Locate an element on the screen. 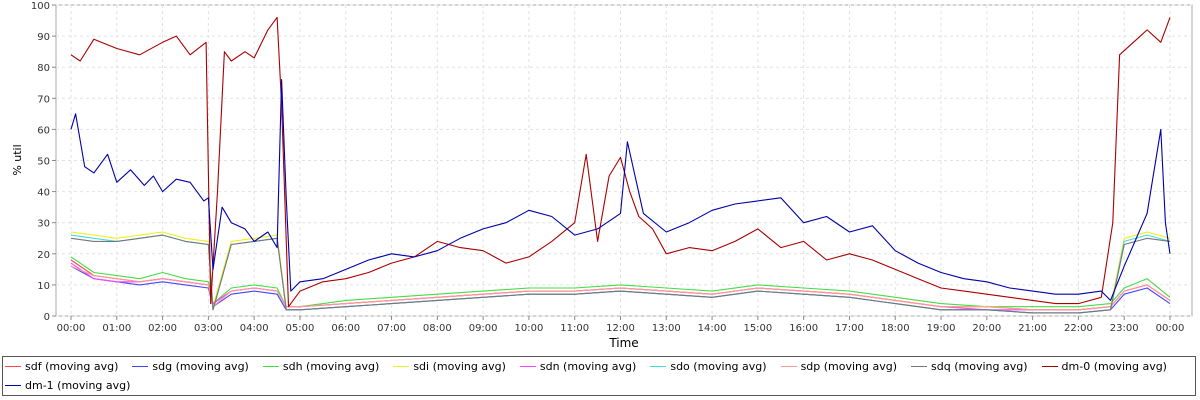  x-tick-label: 23:00 is located at coordinates (1124, 328).